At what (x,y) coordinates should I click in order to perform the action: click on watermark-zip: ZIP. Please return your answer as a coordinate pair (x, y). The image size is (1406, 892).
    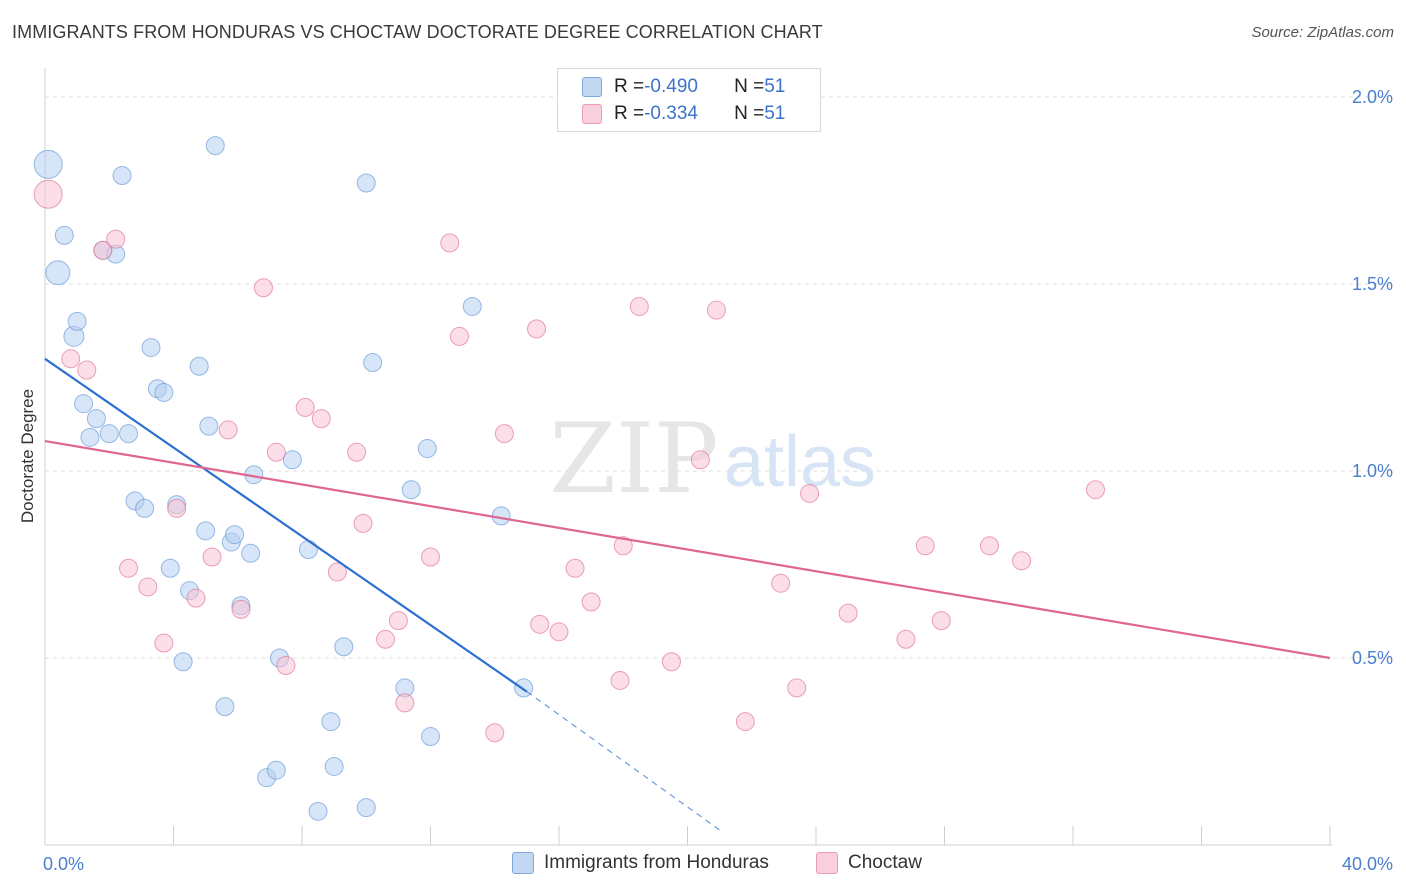
    Looking at the image, I should click on (633, 459).